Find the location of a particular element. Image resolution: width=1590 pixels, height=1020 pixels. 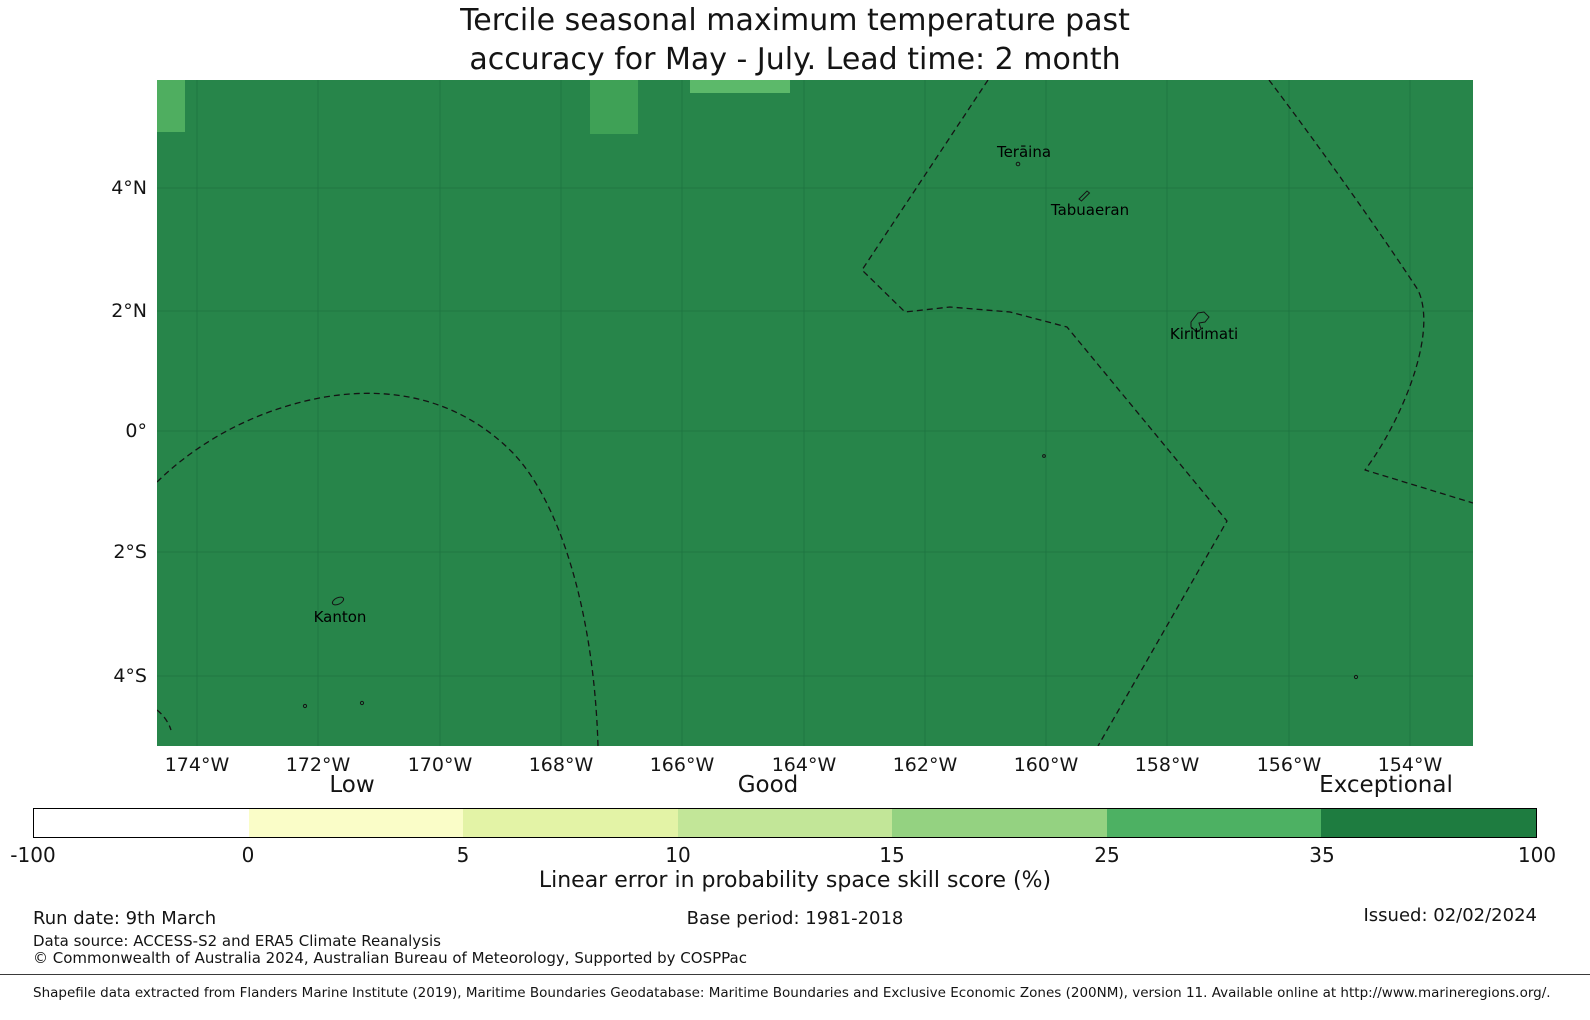

lon-tick-166w: 166°W is located at coordinates (682, 765).